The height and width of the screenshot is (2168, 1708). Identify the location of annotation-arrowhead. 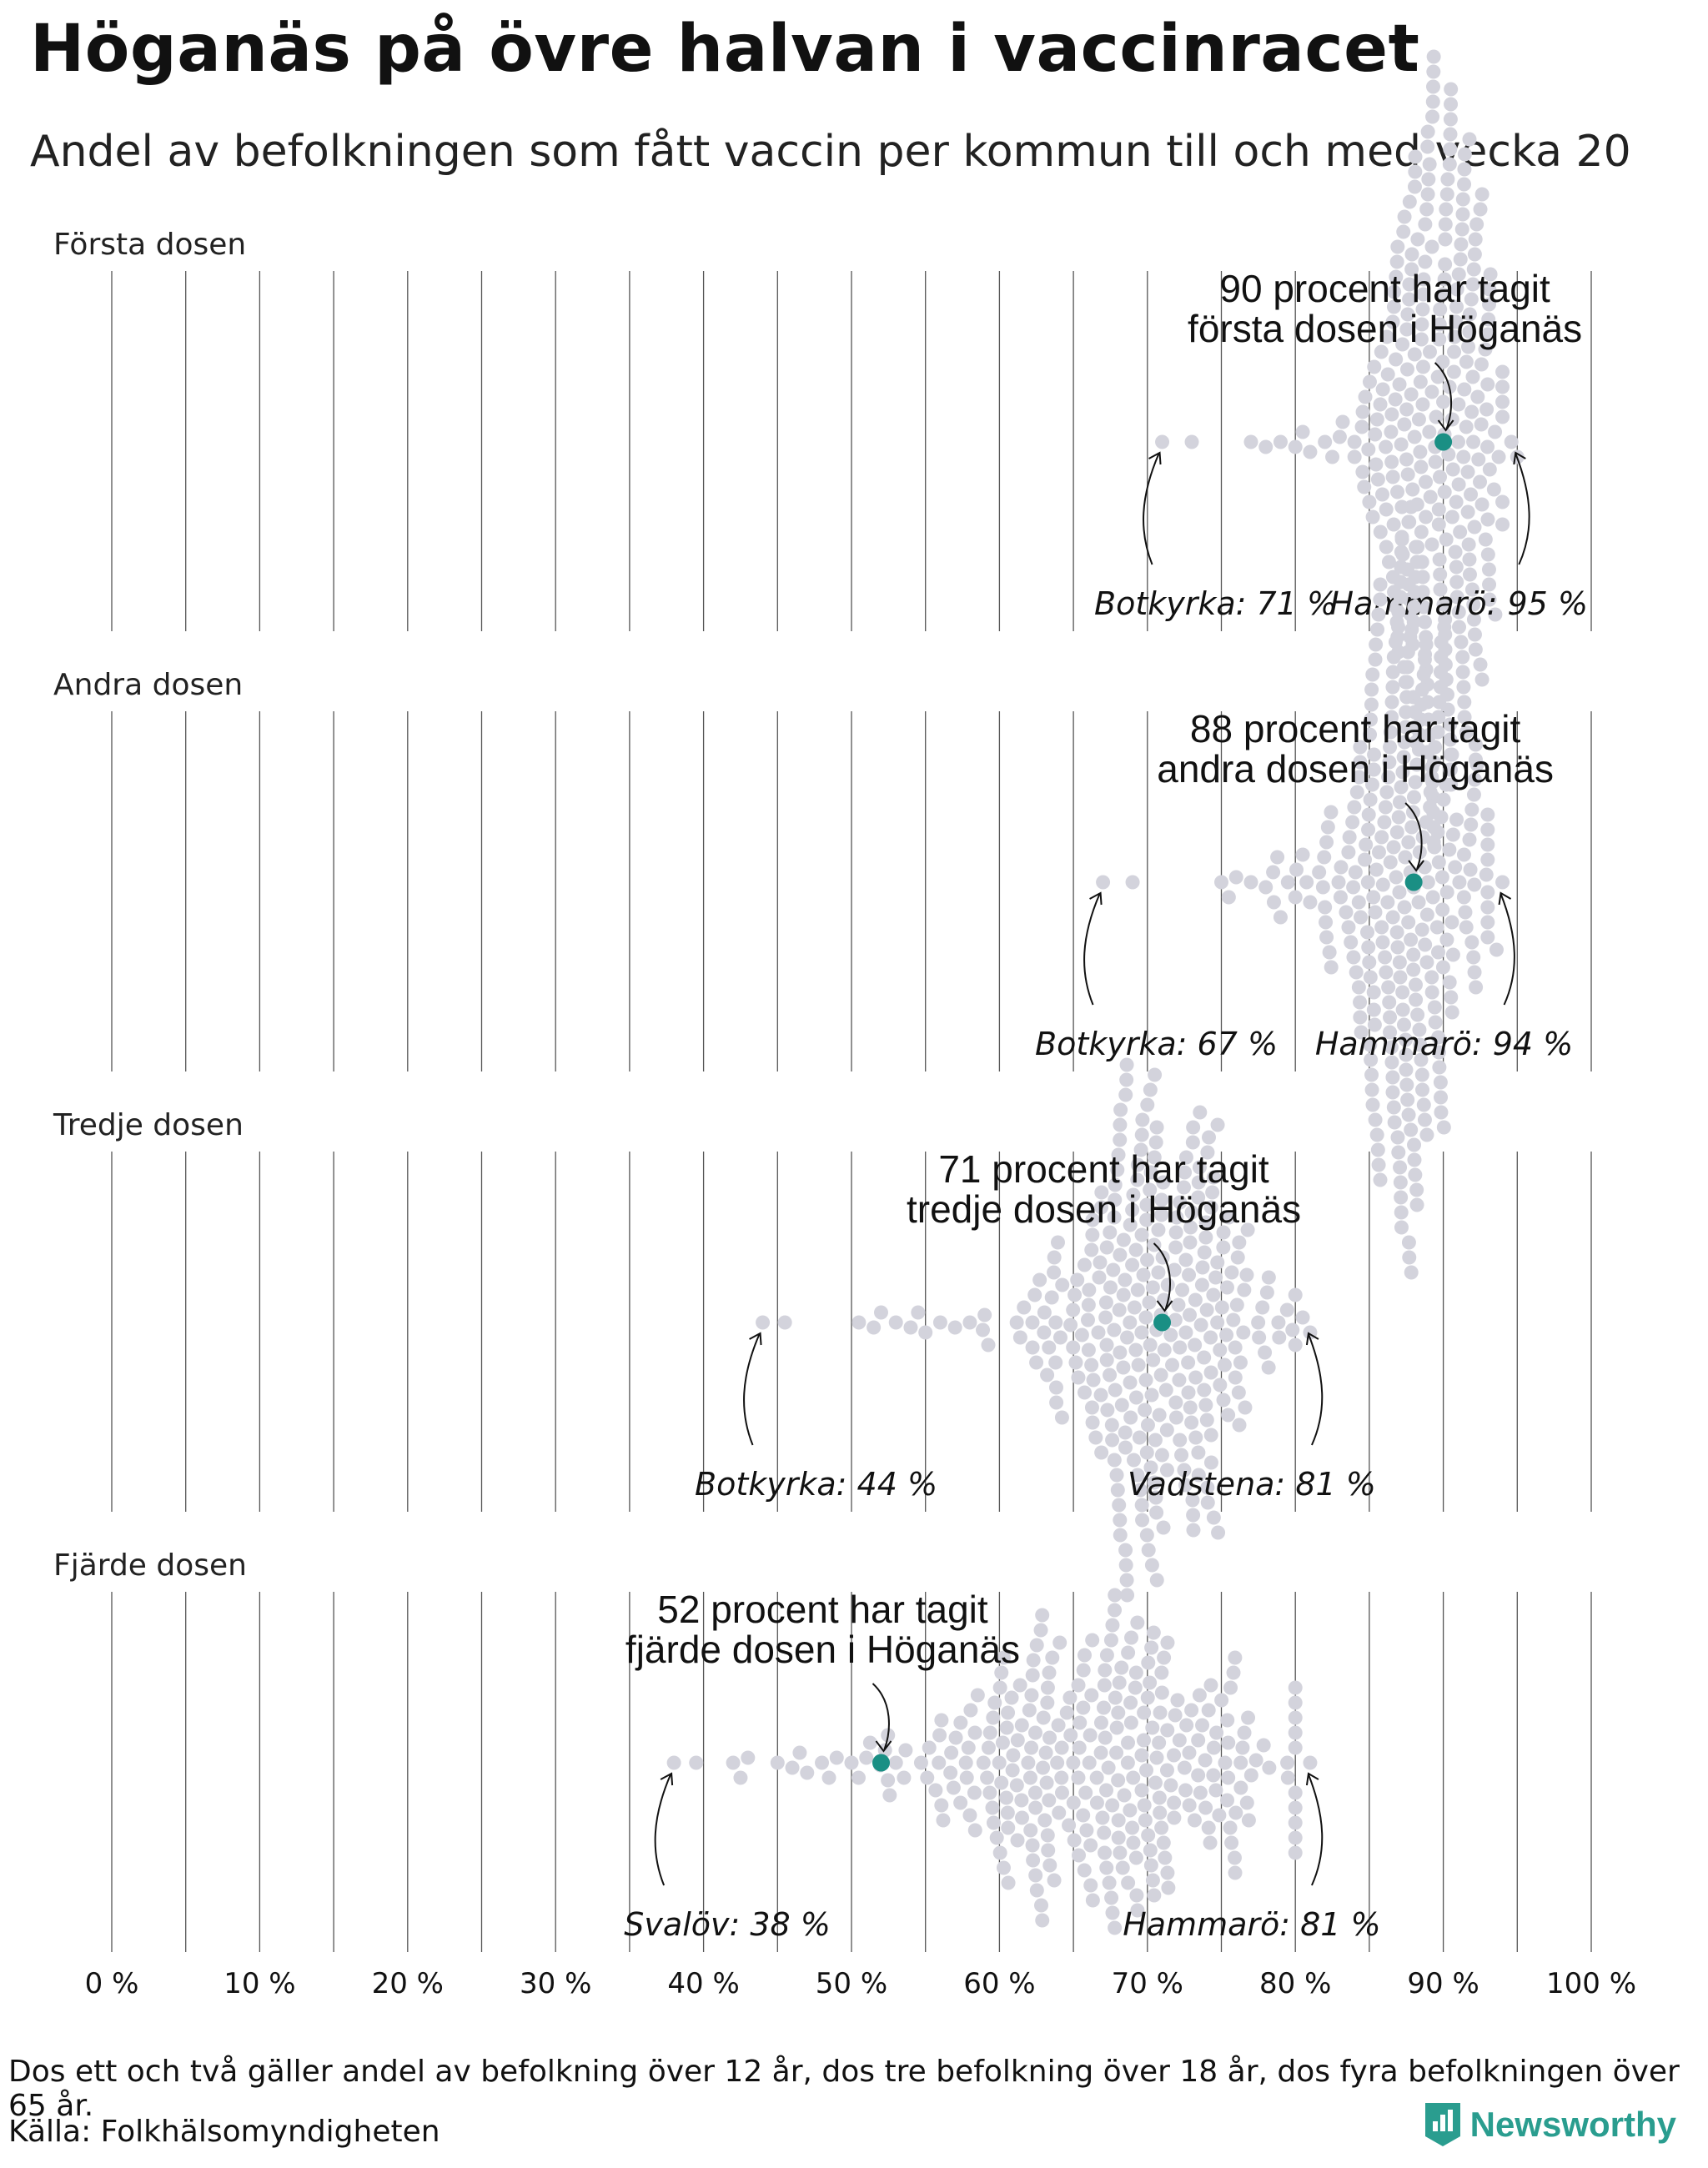
(883, 1746).